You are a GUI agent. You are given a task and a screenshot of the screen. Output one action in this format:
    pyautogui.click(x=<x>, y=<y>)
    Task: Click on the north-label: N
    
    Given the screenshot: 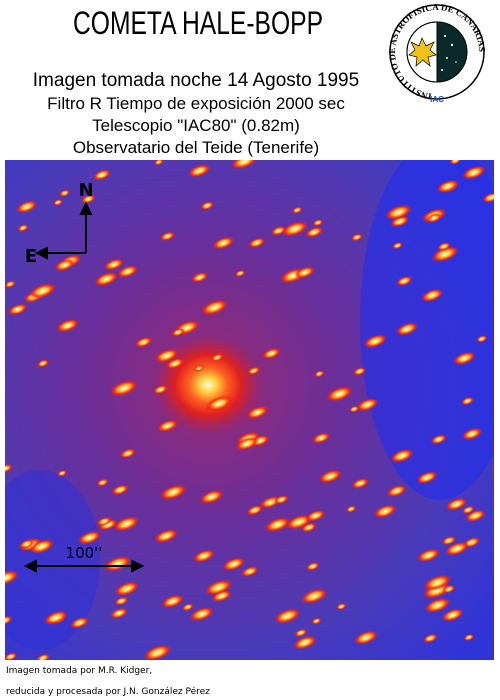 What is the action you would take?
    pyautogui.click(x=85, y=190)
    